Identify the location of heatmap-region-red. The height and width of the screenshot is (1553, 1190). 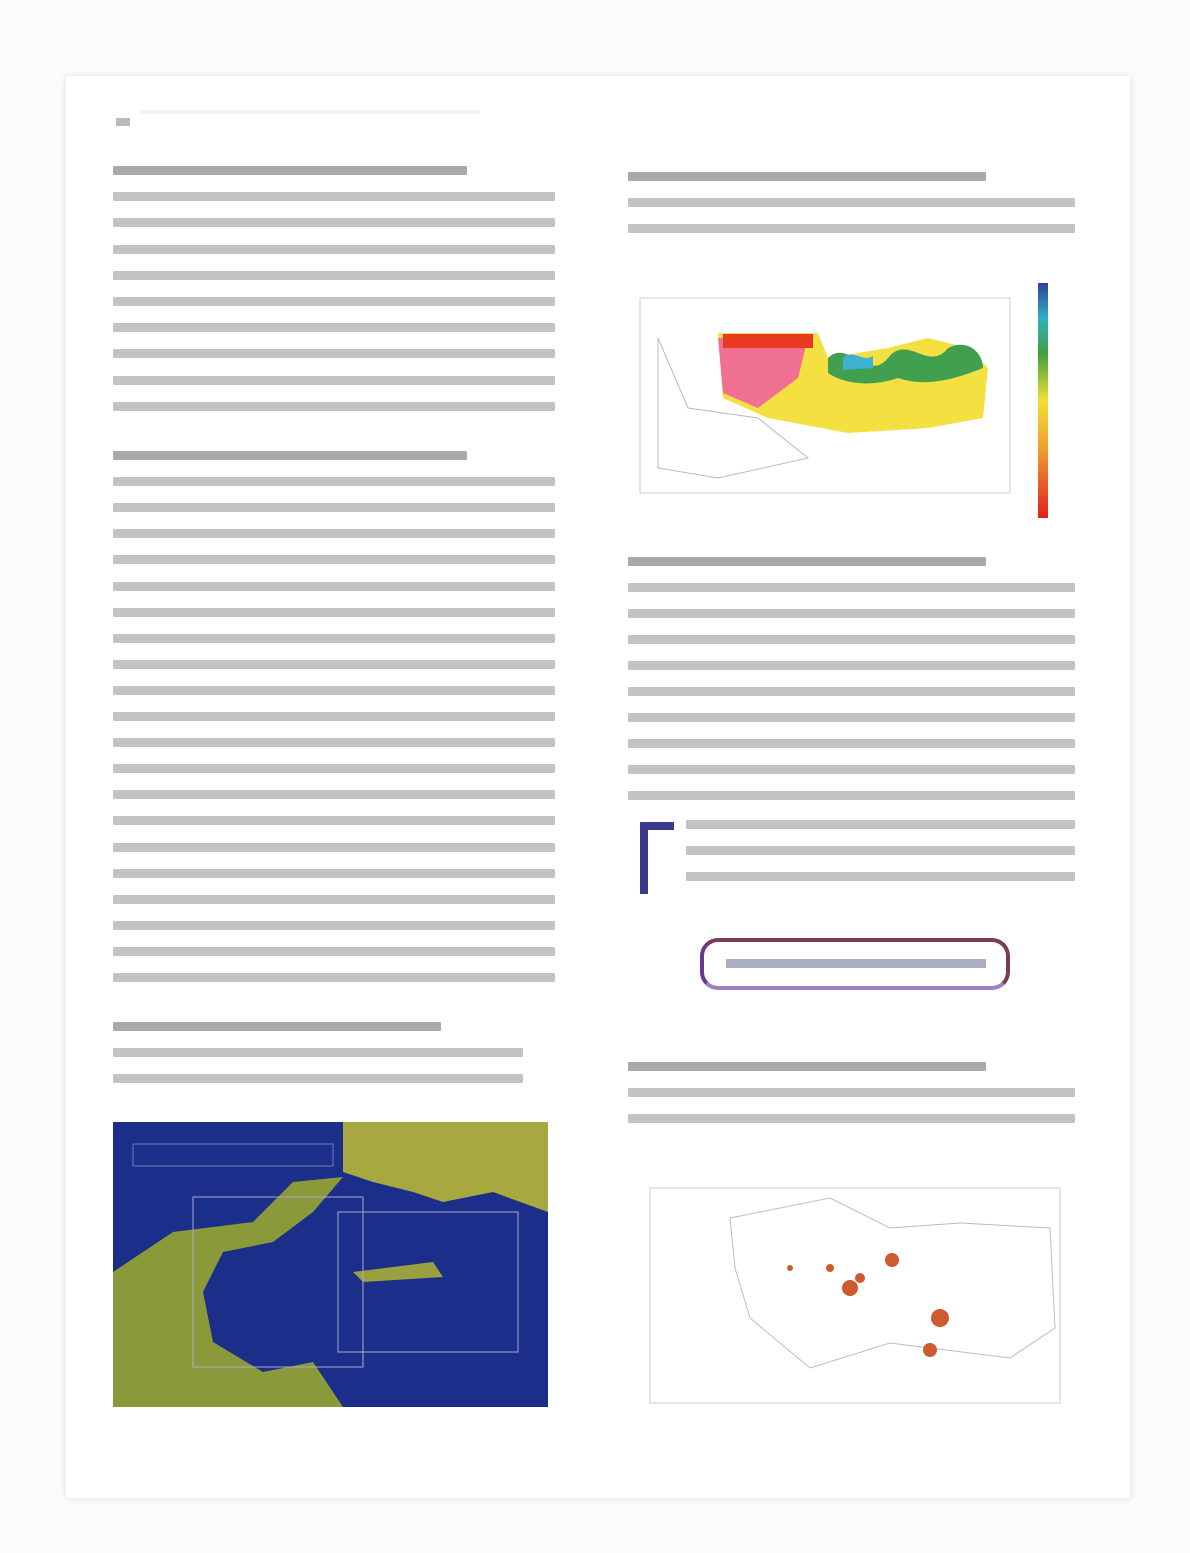
(768, 341).